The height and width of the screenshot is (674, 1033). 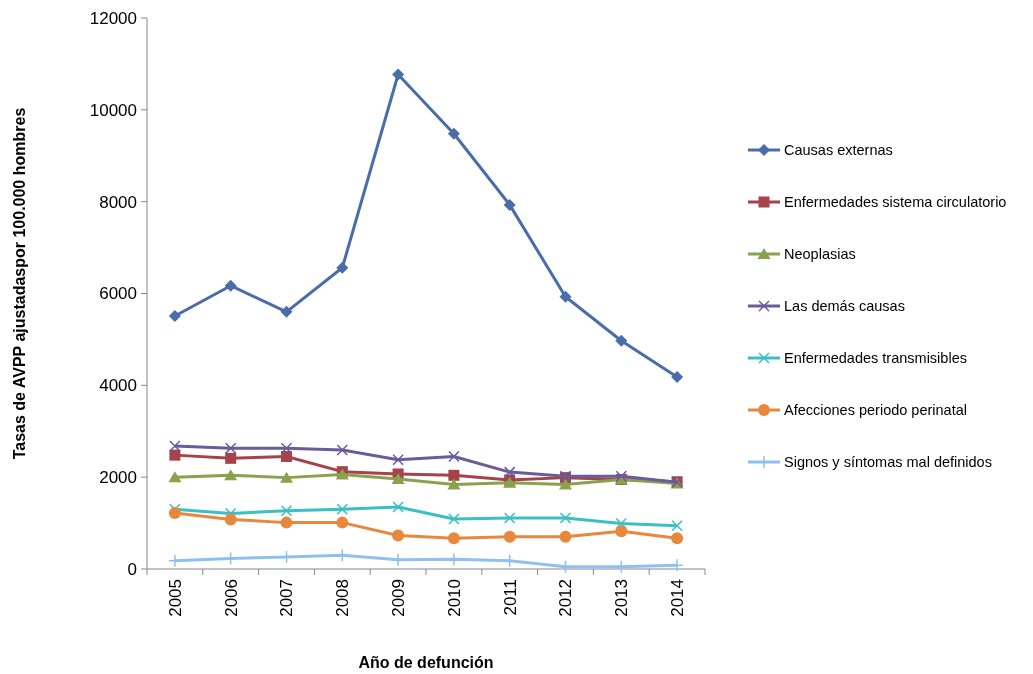 I want to click on legend-label: Enfermedades transmisibles, so click(x=875, y=358).